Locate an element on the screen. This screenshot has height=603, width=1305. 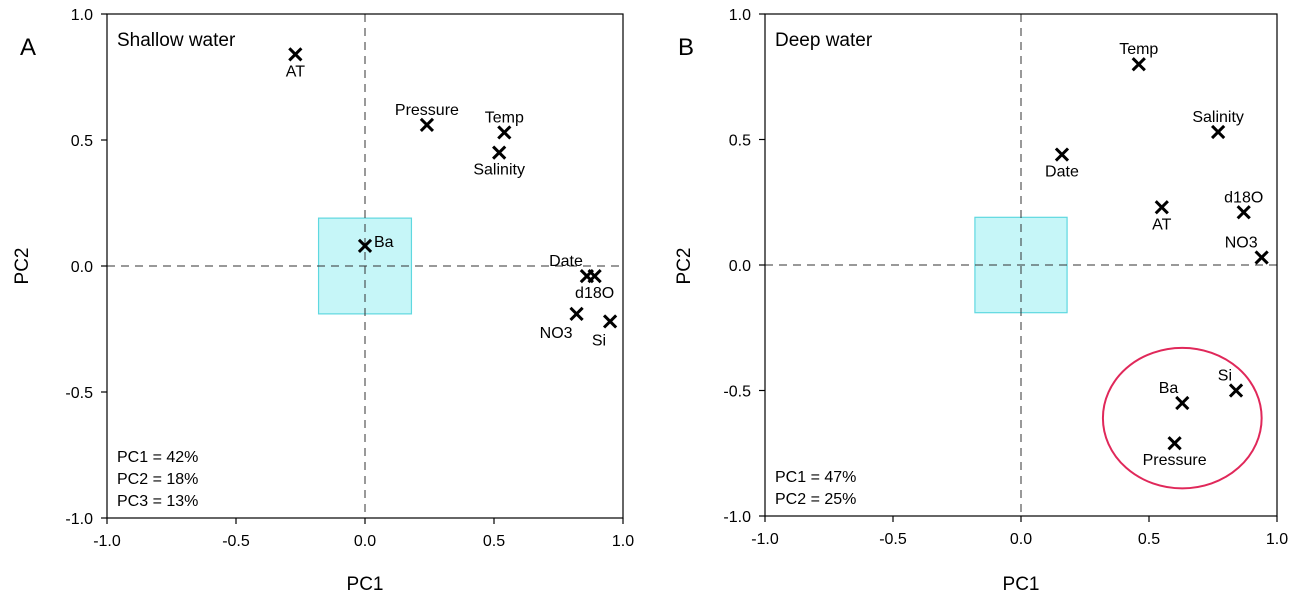
chart-title: Deep water is located at coordinates (824, 40).